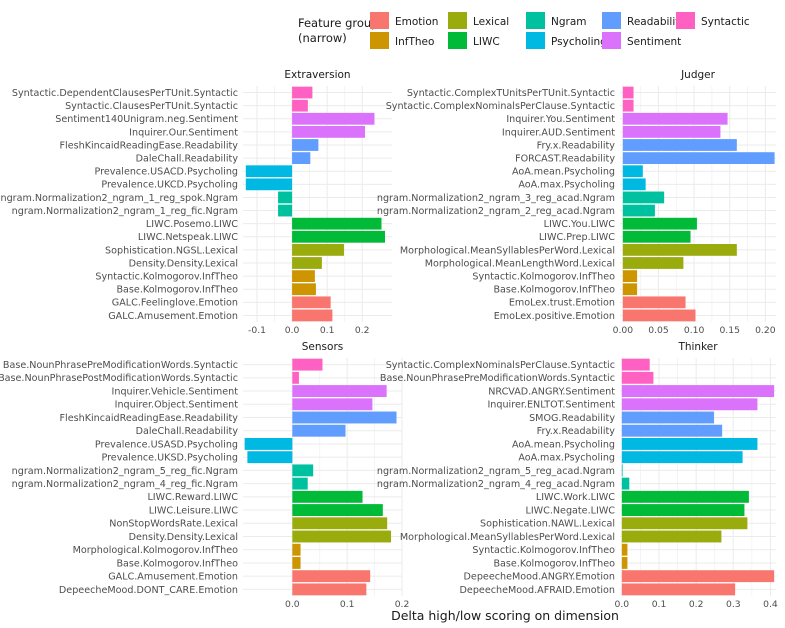 This screenshot has height=628, width=785. Describe the element at coordinates (554, 316) in the screenshot. I see `category-label: EmoLex.positive.Emotion` at that location.